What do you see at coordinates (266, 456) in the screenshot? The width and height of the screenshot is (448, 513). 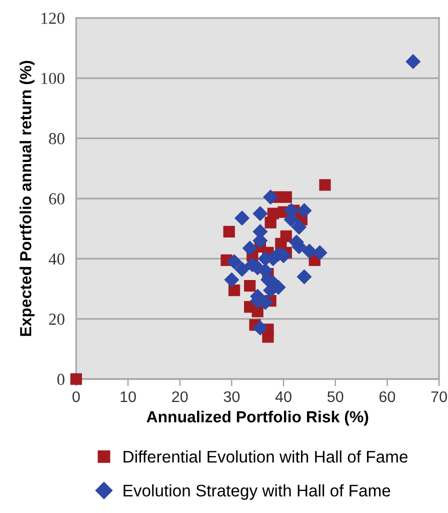 I see `legend-label: Differential Evolution with Hall of Fame` at bounding box center [266, 456].